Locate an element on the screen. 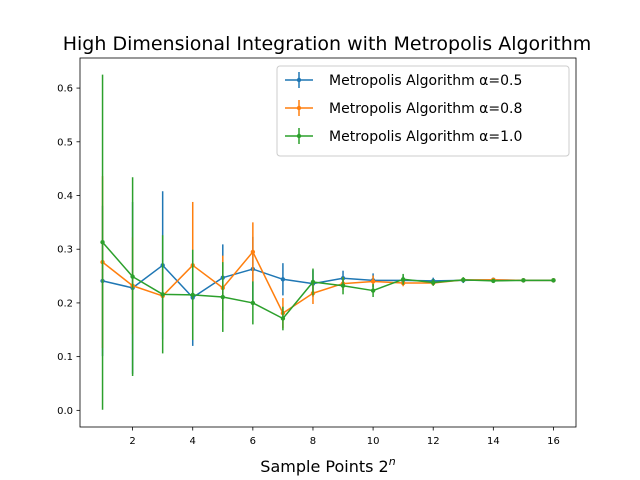 Image resolution: width=640 pixels, height=480 pixels. legend-label: Metropolis Algorithm α=1.0 is located at coordinates (425, 137).